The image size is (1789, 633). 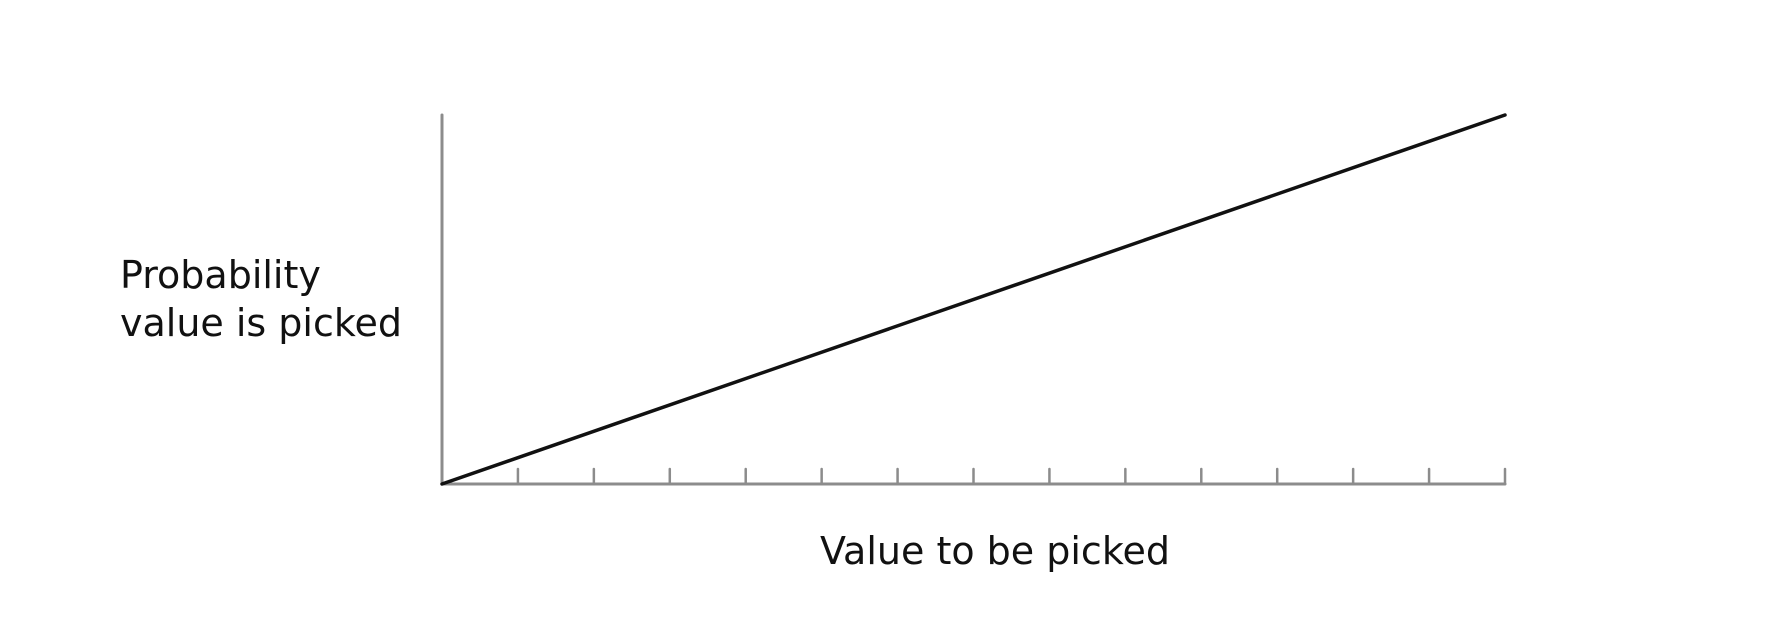 What do you see at coordinates (261, 299) in the screenshot?
I see `y-axis-label: Probability value is picked` at bounding box center [261, 299].